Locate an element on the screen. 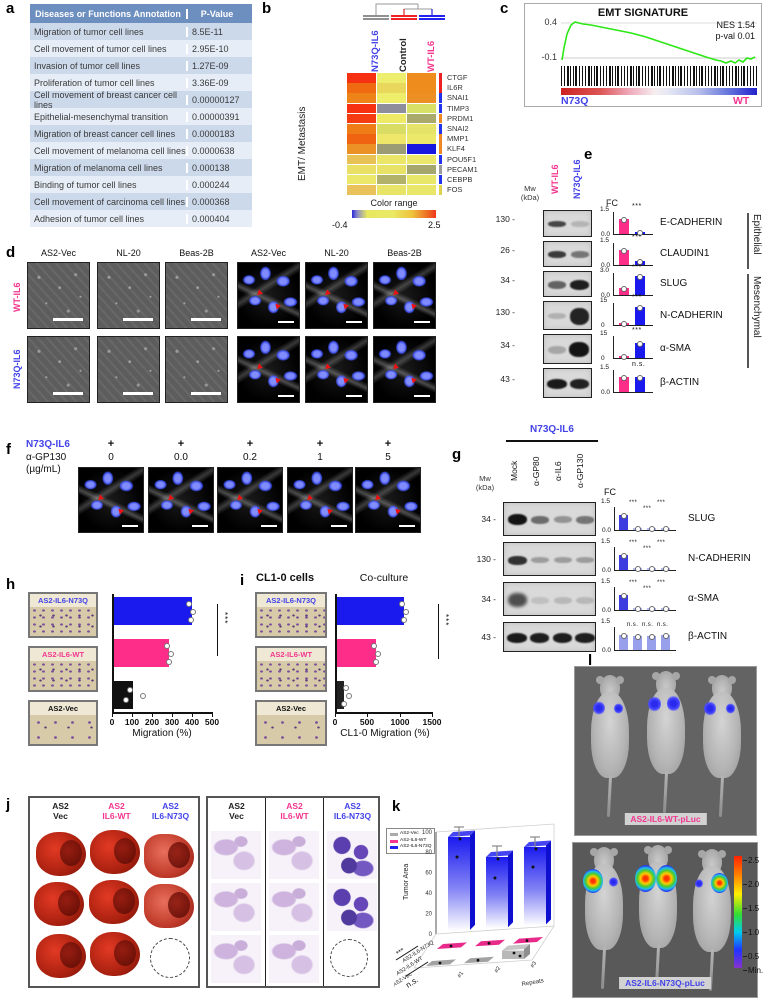 Image resolution: width=764 pixels, height=999 pixels. panel-f-letter: f is located at coordinates (8, 449).